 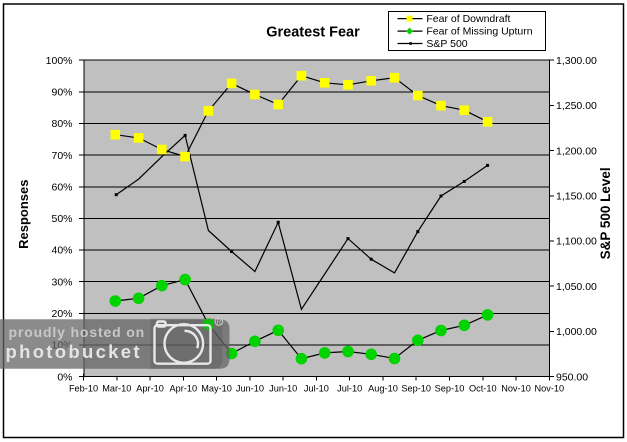 I want to click on svg-text: 30%, so click(x=61, y=282).